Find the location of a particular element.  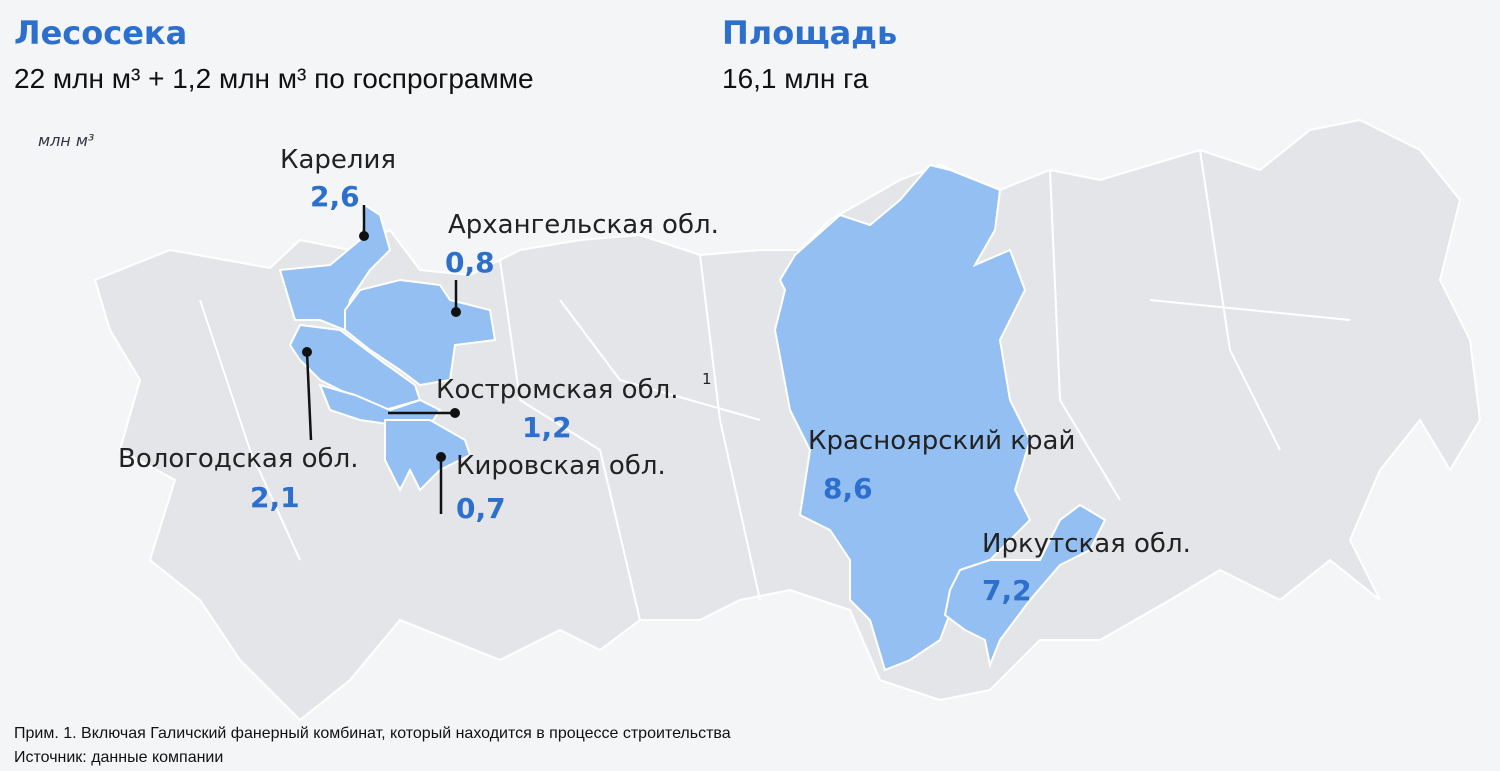

region-name: Иркутская обл. is located at coordinates (1086, 544).